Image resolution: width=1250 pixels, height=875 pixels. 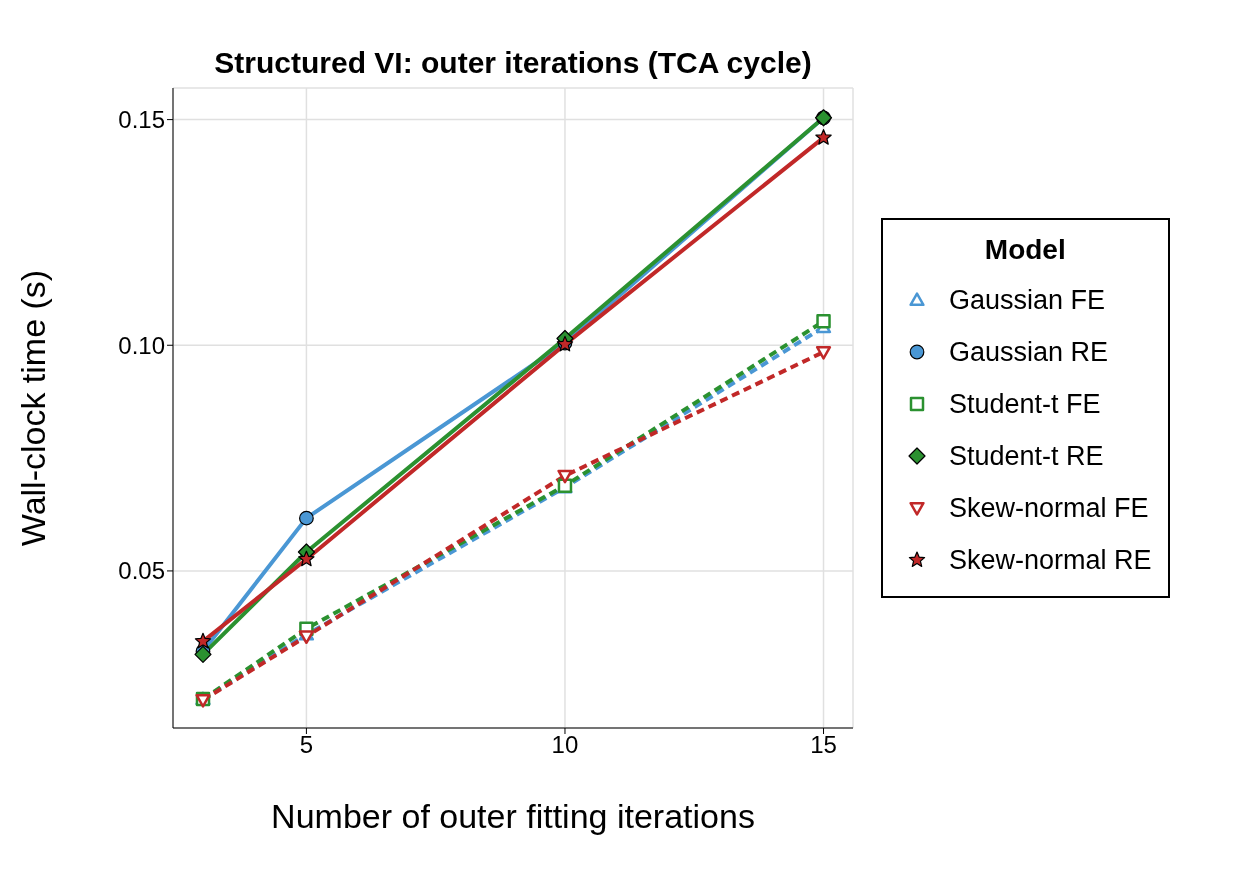 I want to click on legend-label: Gaussian RE, so click(x=1029, y=352).